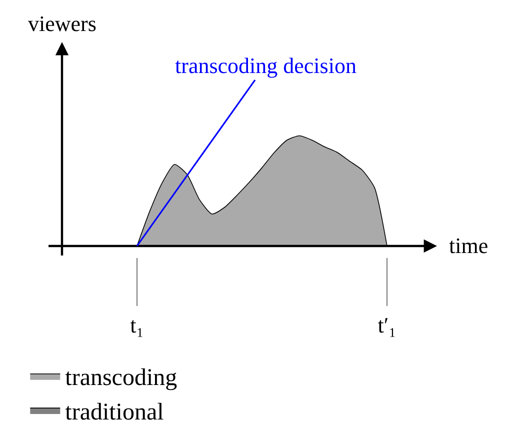 This screenshot has width=522, height=445. What do you see at coordinates (62, 23) in the screenshot?
I see `y-axis-title: viewers` at bounding box center [62, 23].